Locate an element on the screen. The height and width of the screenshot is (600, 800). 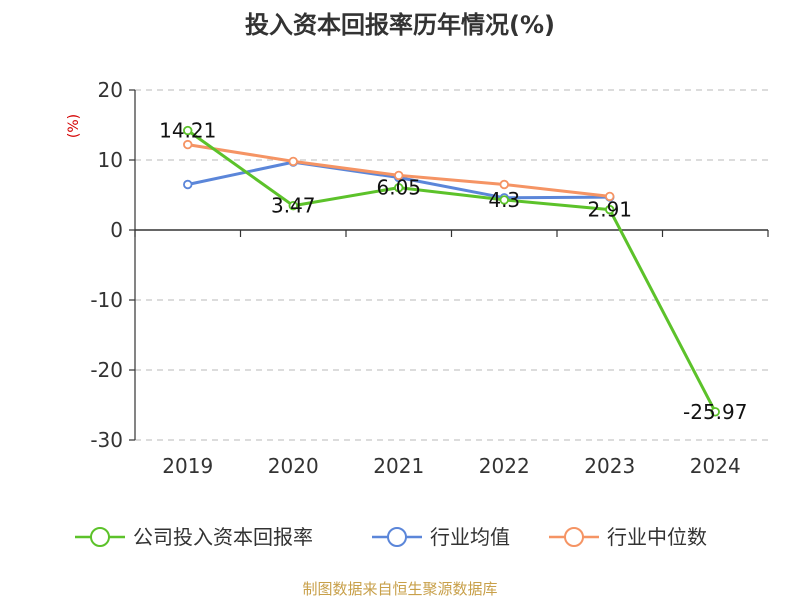
legend-item: 行业中位数 is located at coordinates (628, 537).